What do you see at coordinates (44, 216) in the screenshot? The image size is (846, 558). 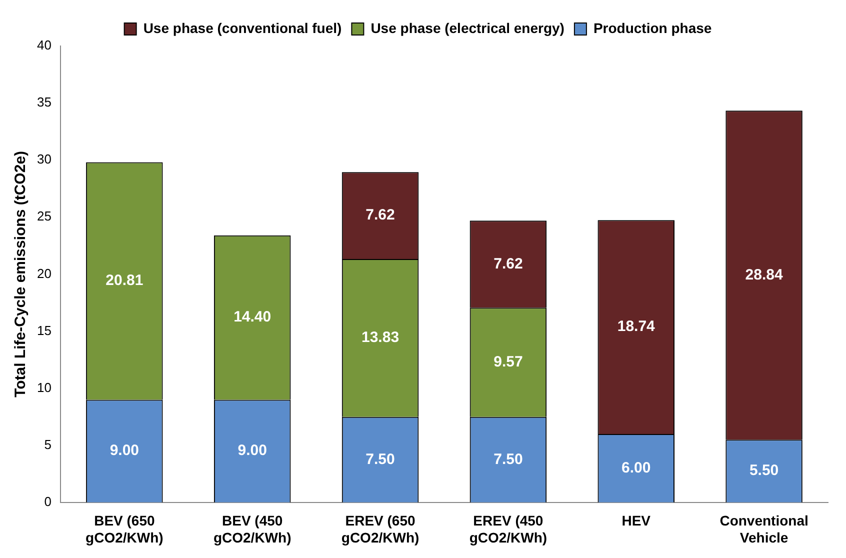 I see `y-tick-label: 25` at bounding box center [44, 216].